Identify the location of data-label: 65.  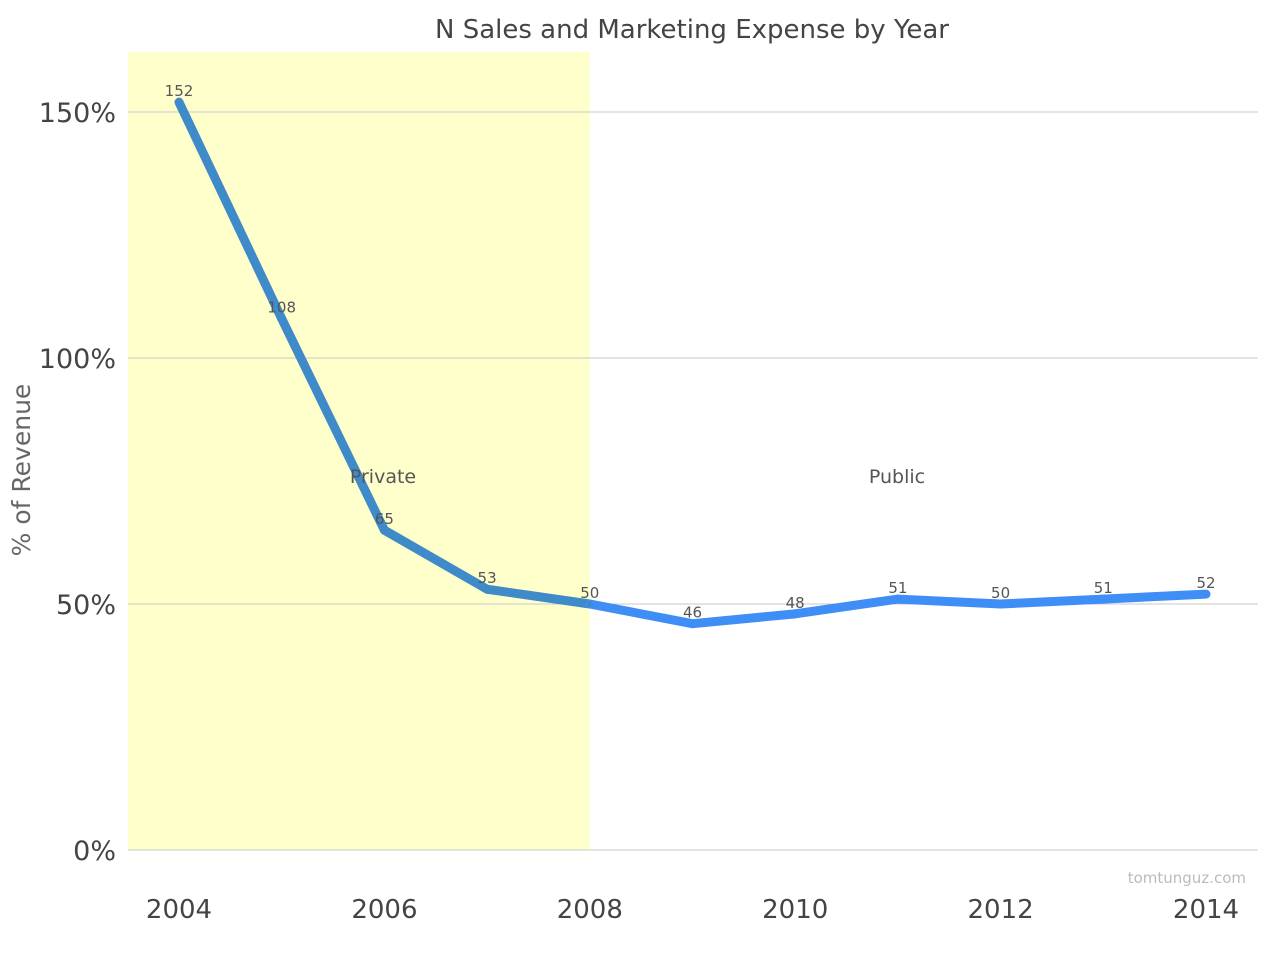
(384, 519).